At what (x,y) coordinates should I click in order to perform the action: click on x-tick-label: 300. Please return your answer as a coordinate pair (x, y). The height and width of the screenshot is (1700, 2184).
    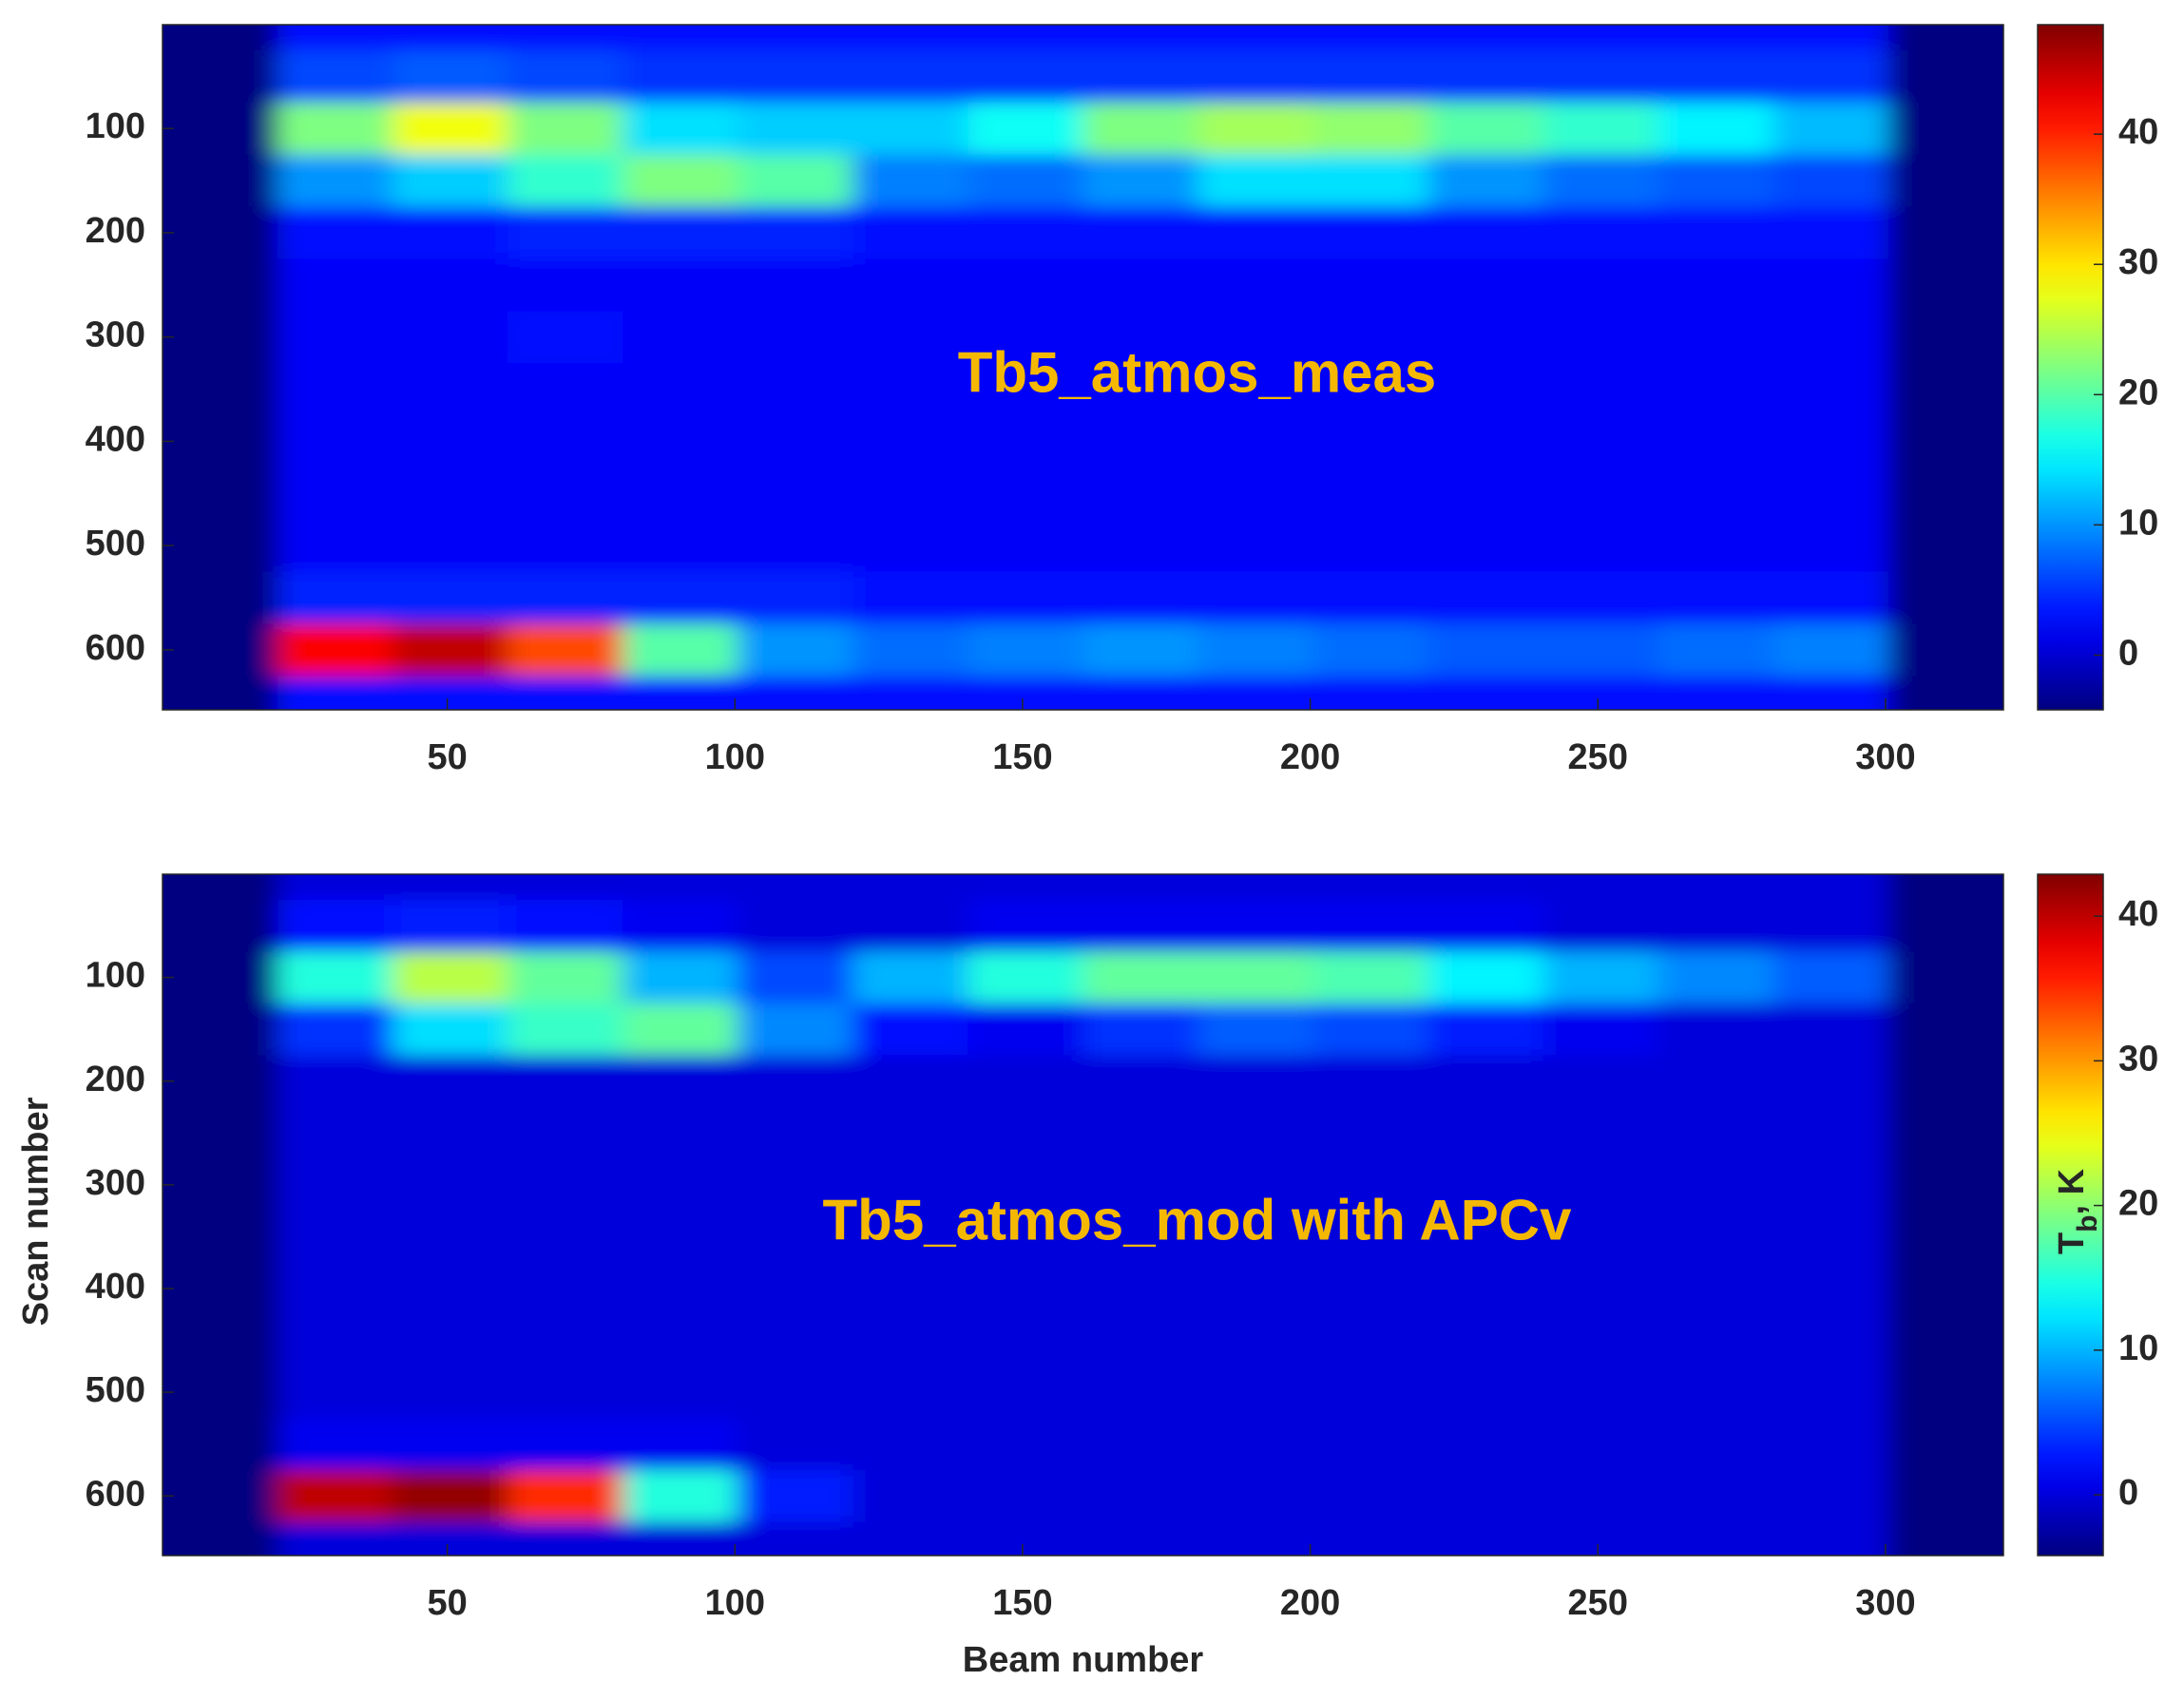
    Looking at the image, I should click on (1885, 1603).